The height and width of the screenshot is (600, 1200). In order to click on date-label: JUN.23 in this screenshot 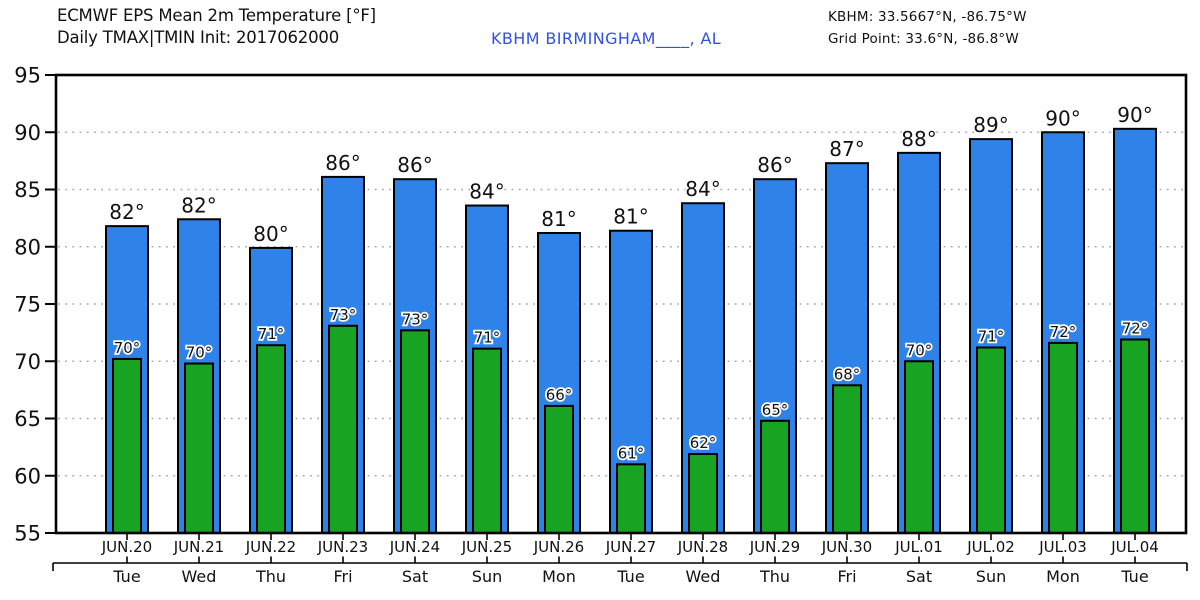, I will do `click(342, 547)`.